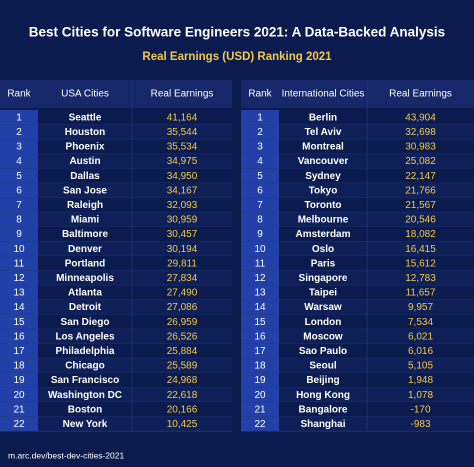 This screenshot has height=467, width=474. Describe the element at coordinates (260, 147) in the screenshot. I see `rank: 3` at that location.